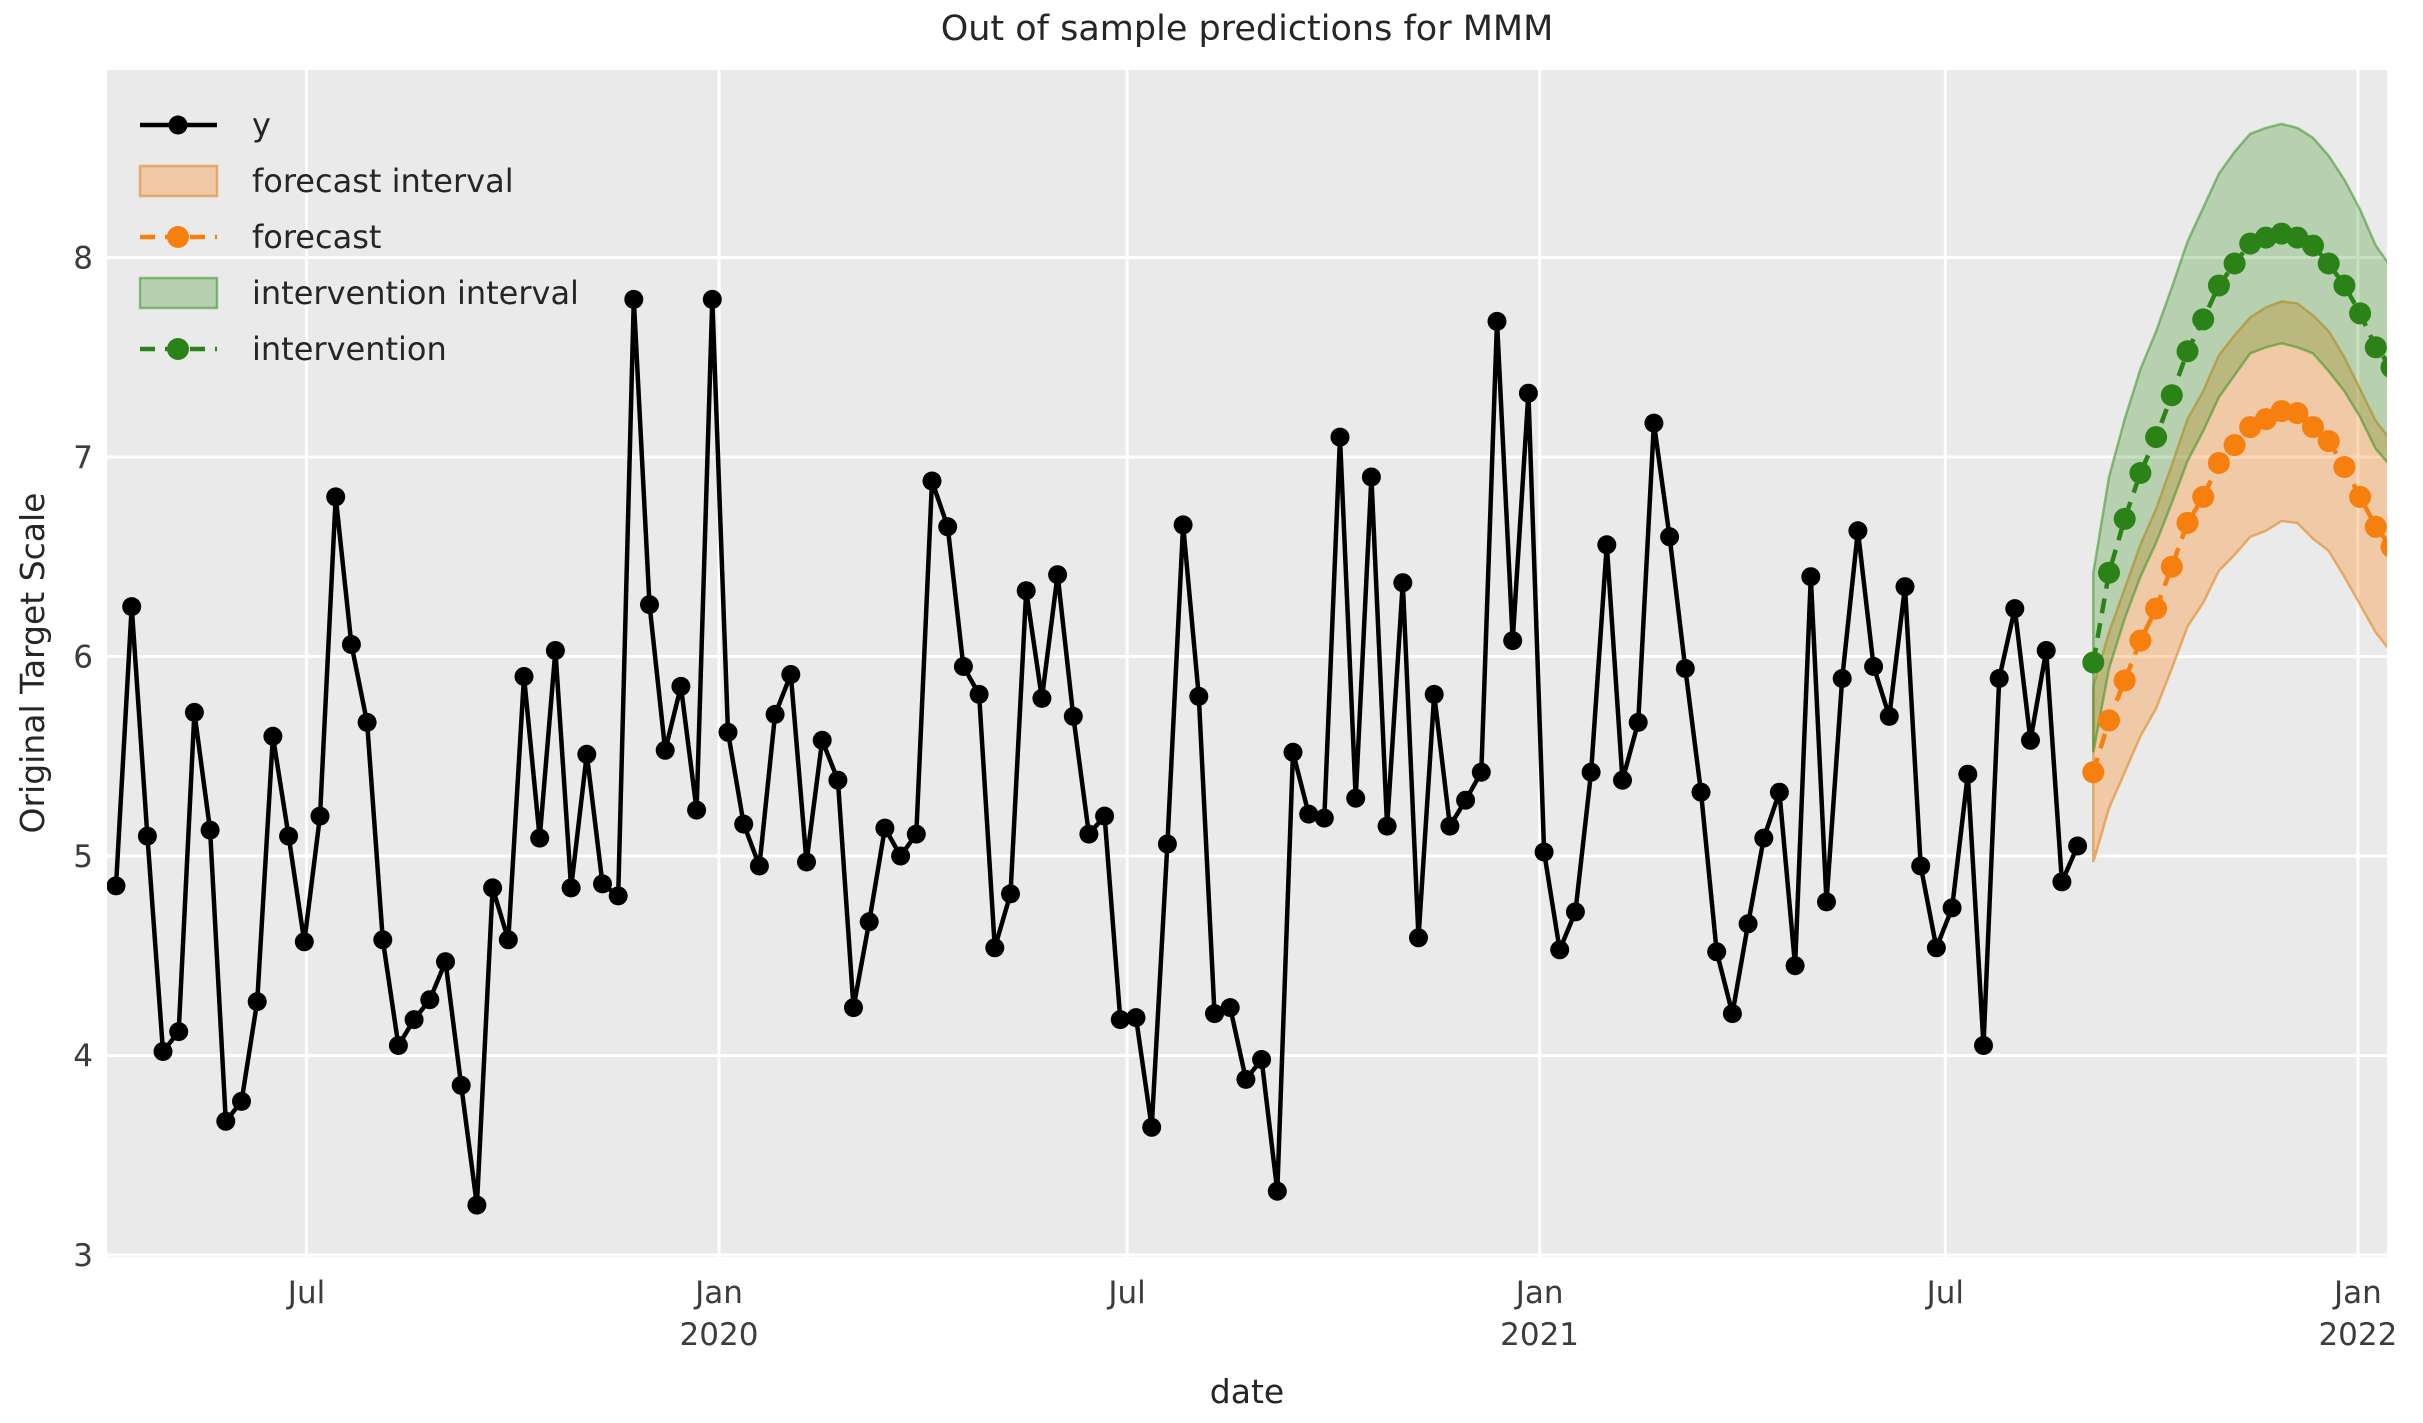 This screenshot has width=2423, height=1423. I want to click on legend-patch-swatch, so click(178, 181).